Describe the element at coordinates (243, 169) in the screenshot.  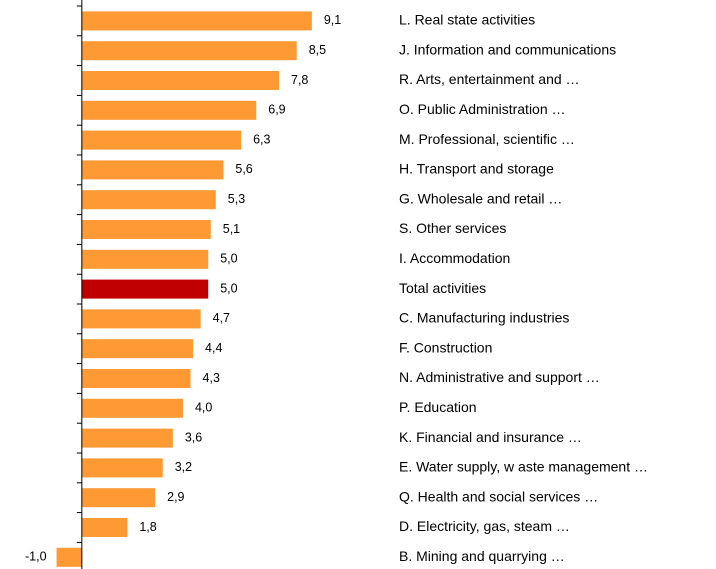
I see `value-label: 5,6` at that location.